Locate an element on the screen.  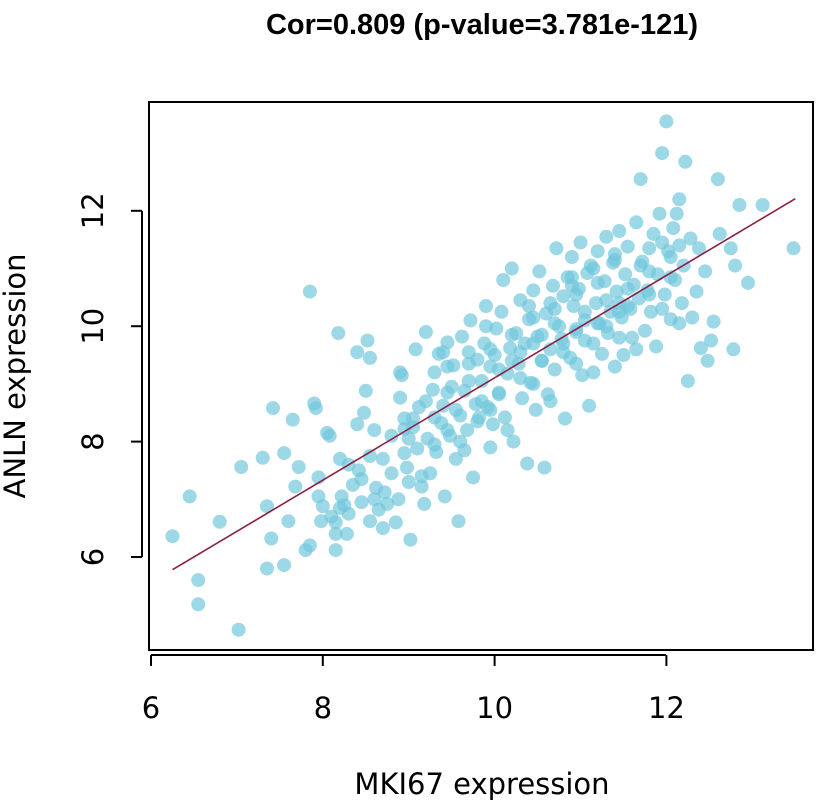
y-axis-label: ANLN expression is located at coordinates (16, 375).